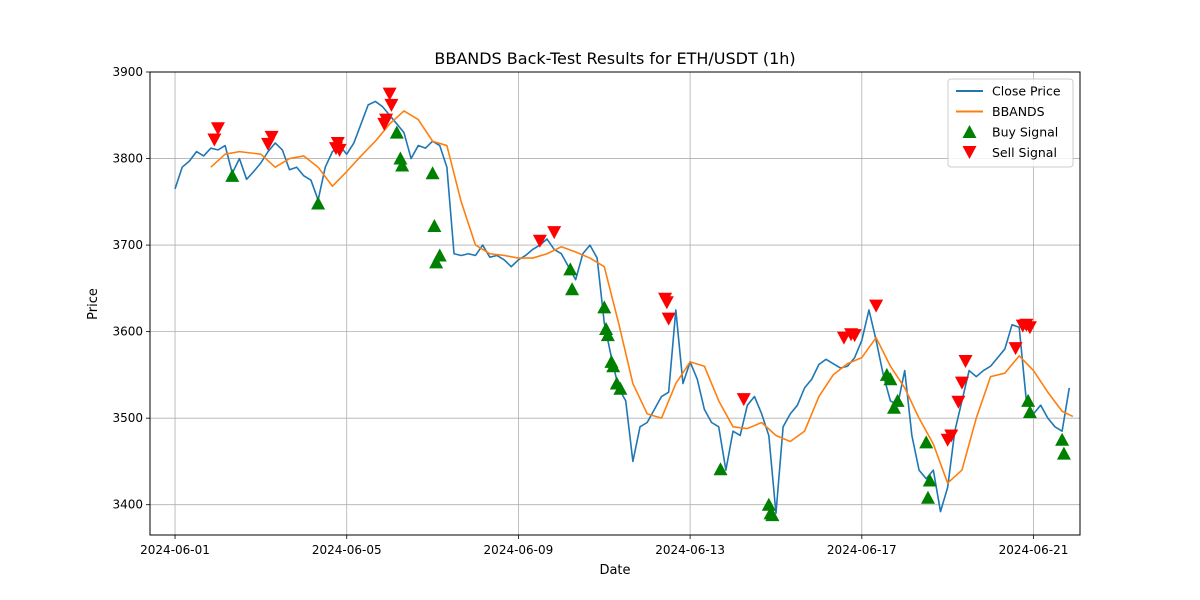 The width and height of the screenshot is (1200, 600). I want to click on y-tick-label: 3400, so click(127, 505).